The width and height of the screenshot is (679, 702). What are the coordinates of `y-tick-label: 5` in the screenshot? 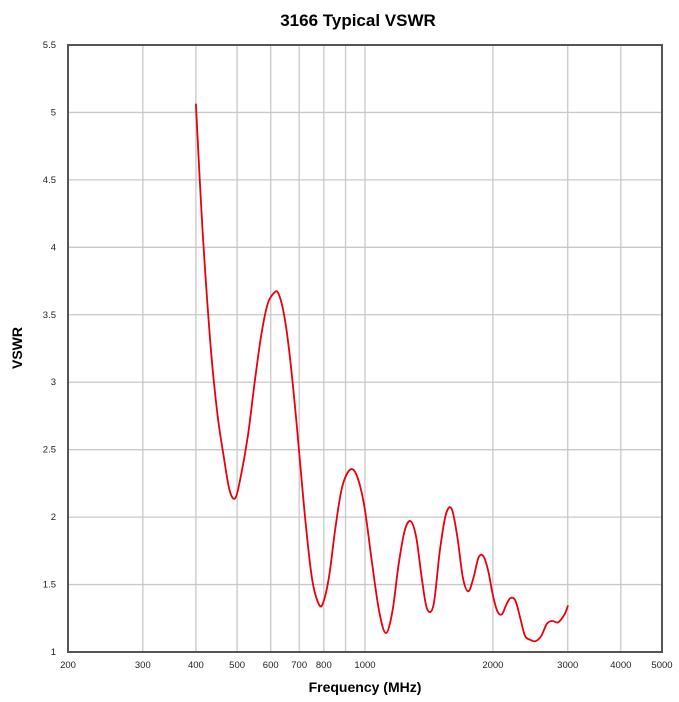 It's located at (53, 112).